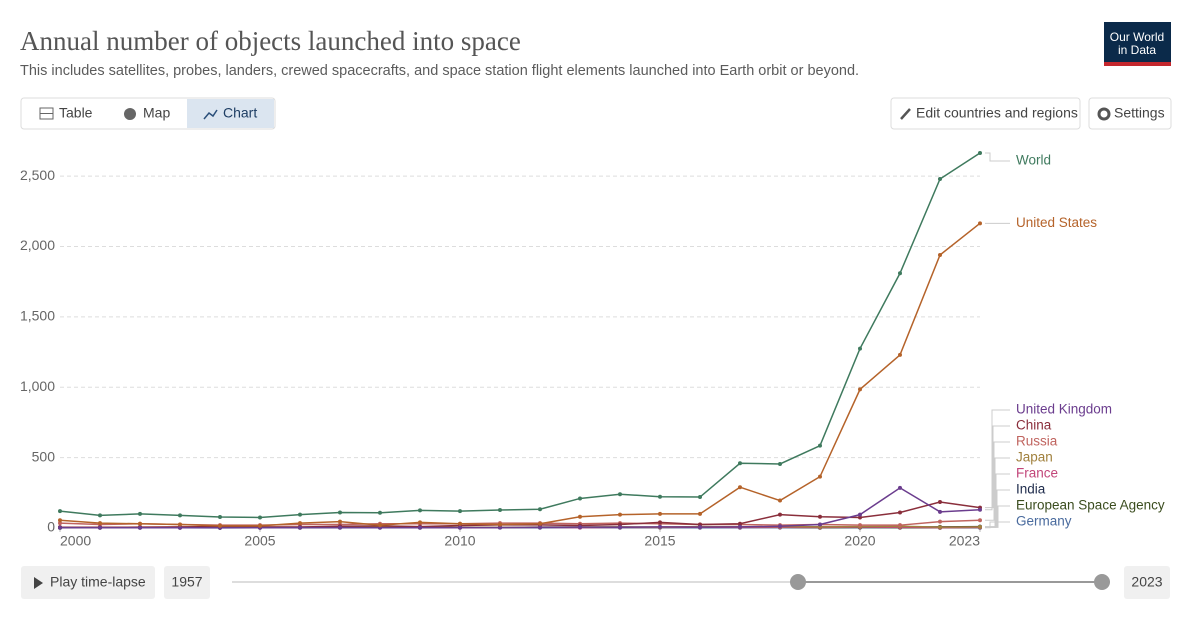  I want to click on play-button: Play time-lapse, so click(88, 582).